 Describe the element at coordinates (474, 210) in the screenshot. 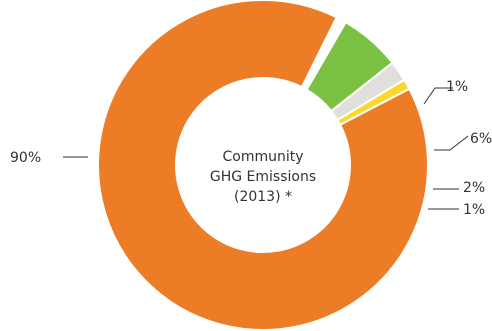

I see `slice-label-3: 1%` at that location.